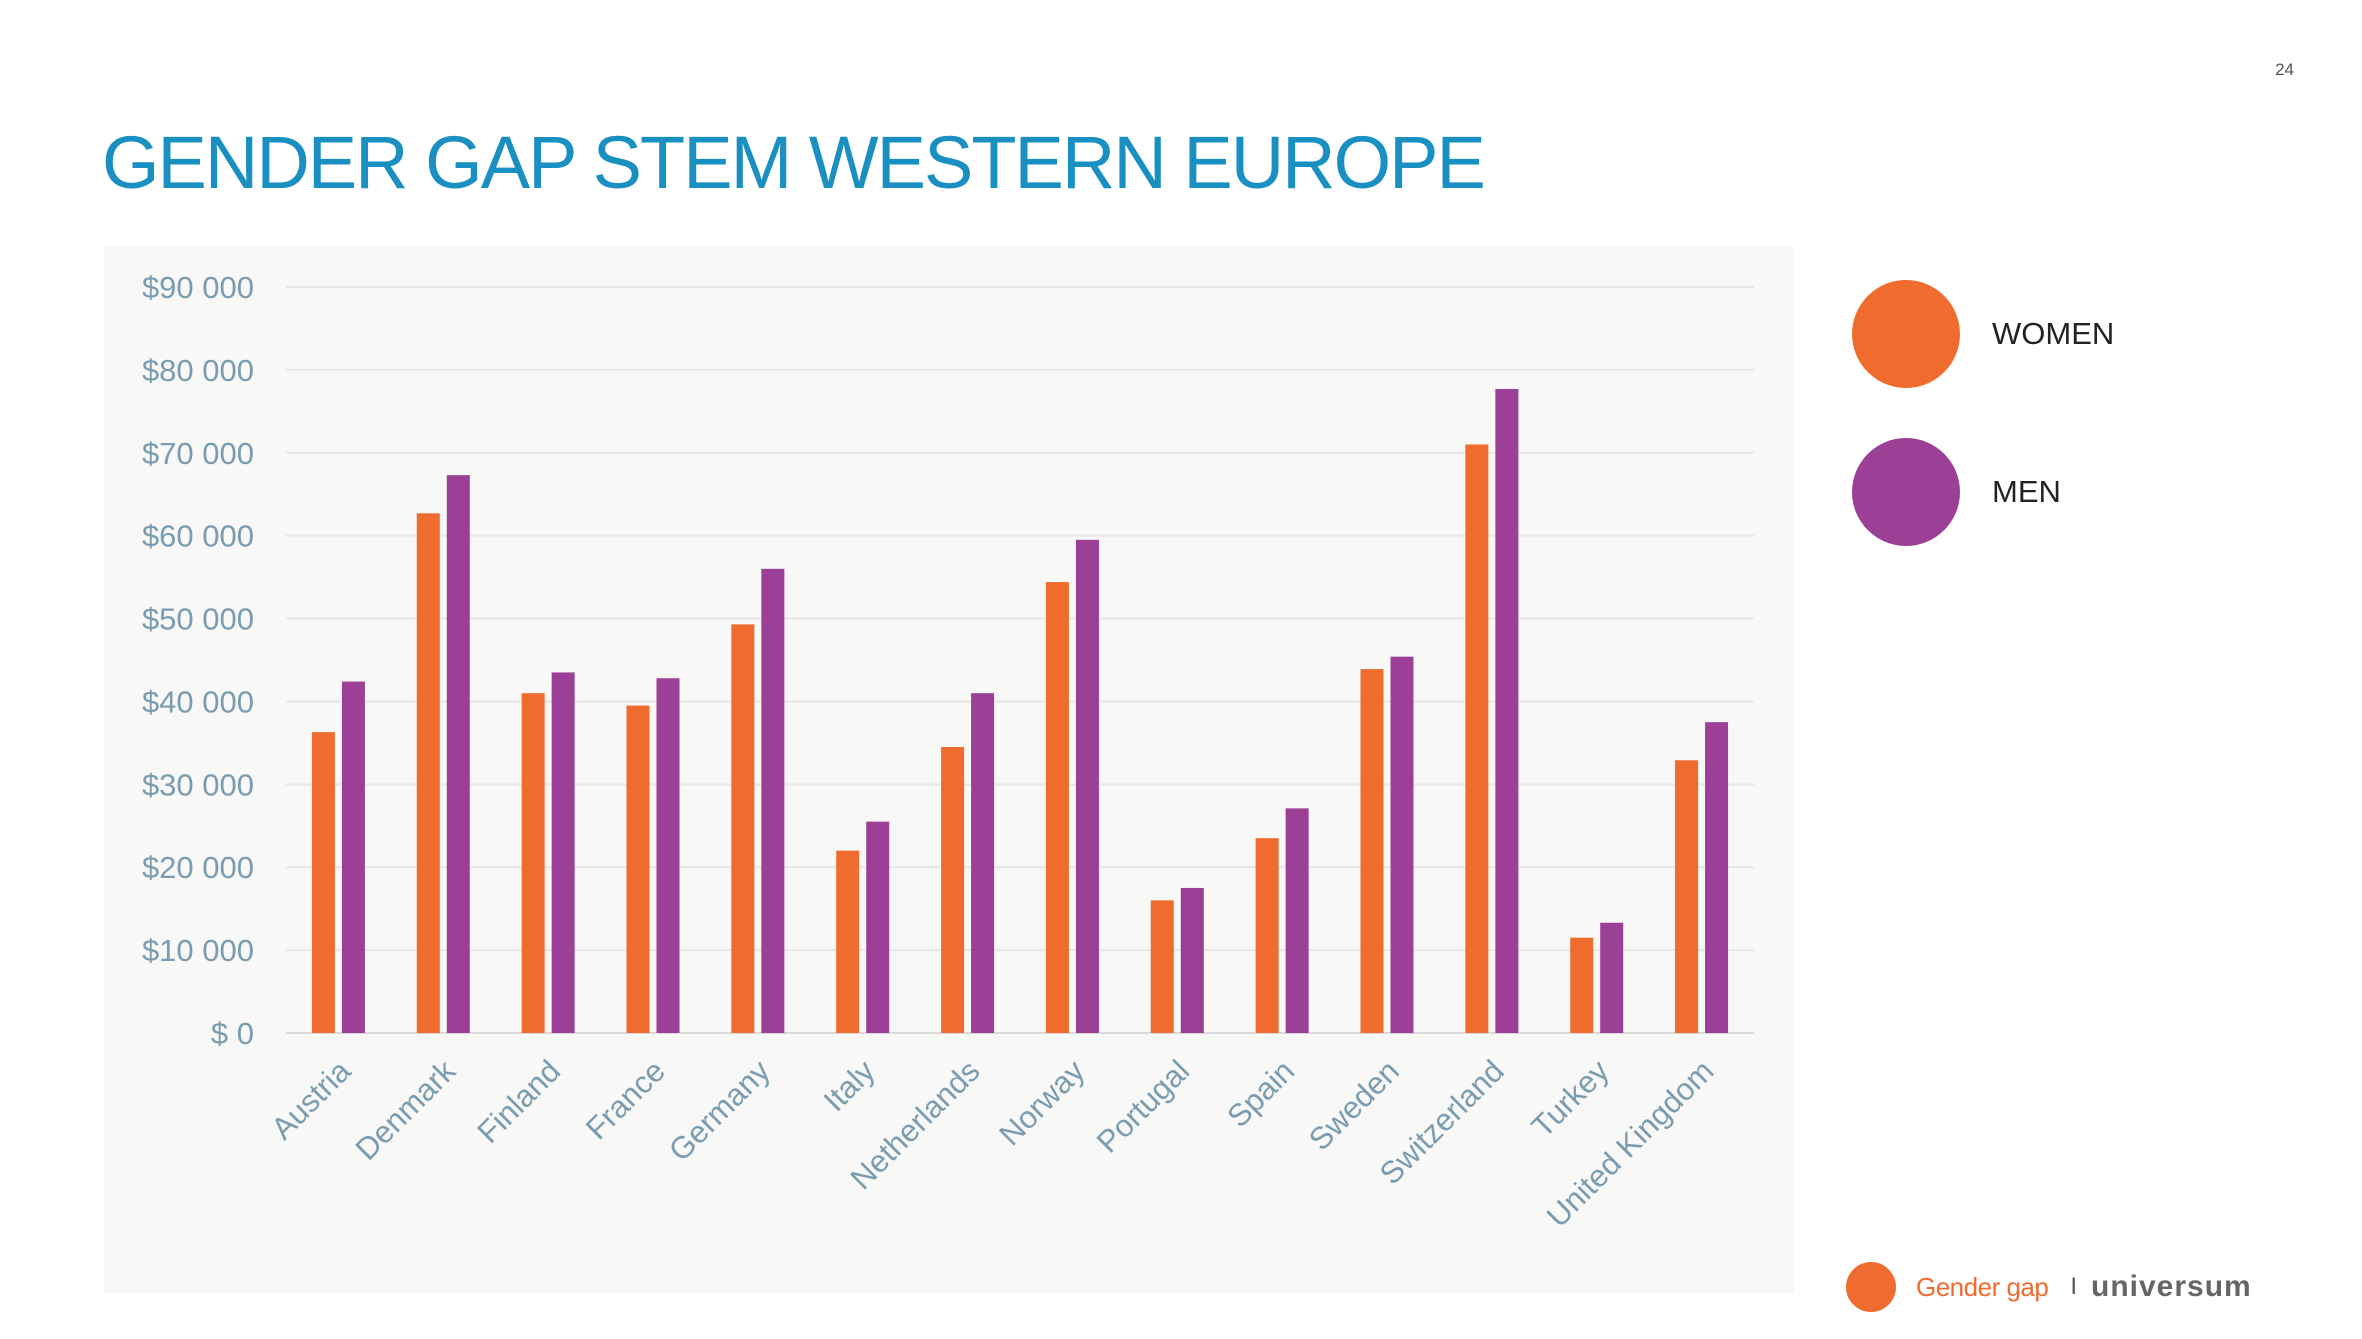 Image resolution: width=2362 pixels, height=1339 pixels. Describe the element at coordinates (198, 867) in the screenshot. I see `y-tick-label: $20 000` at that location.